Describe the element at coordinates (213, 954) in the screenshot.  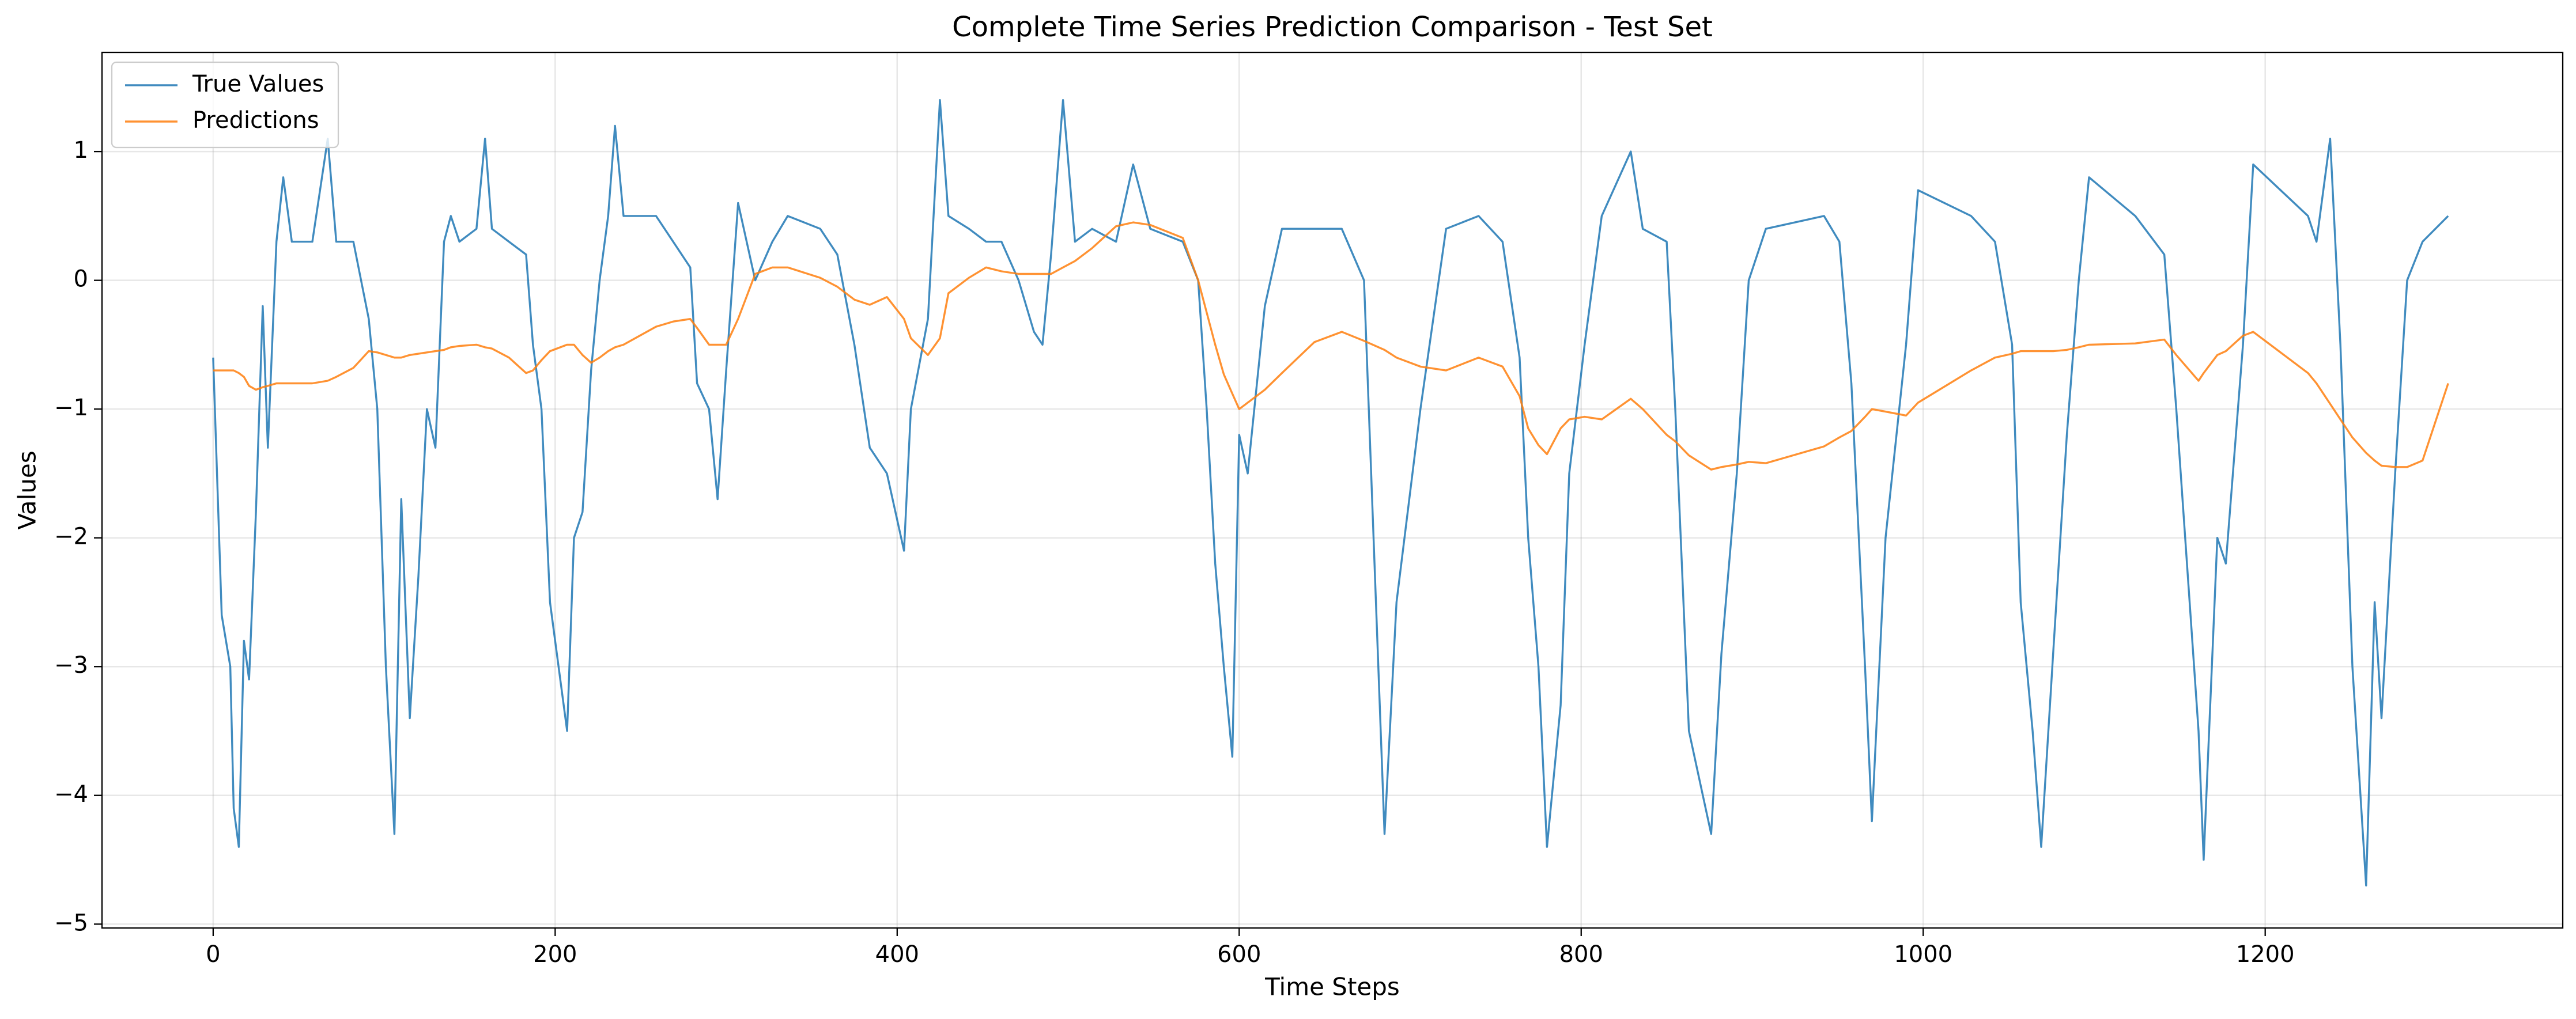
I see `x-tick-label: 0` at that location.